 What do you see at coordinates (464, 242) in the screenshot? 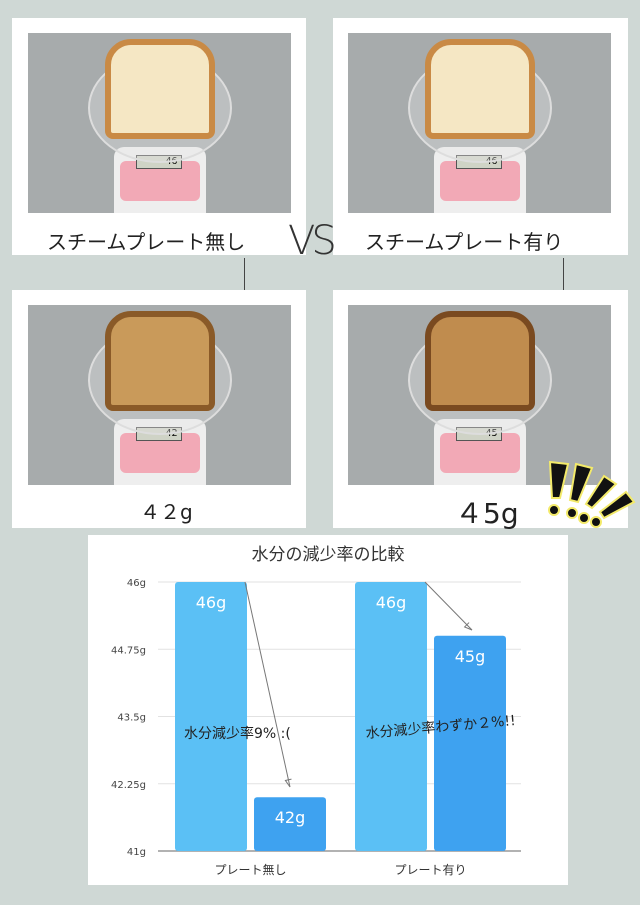
I see `label-plate: スチームプレート有り` at bounding box center [464, 242].